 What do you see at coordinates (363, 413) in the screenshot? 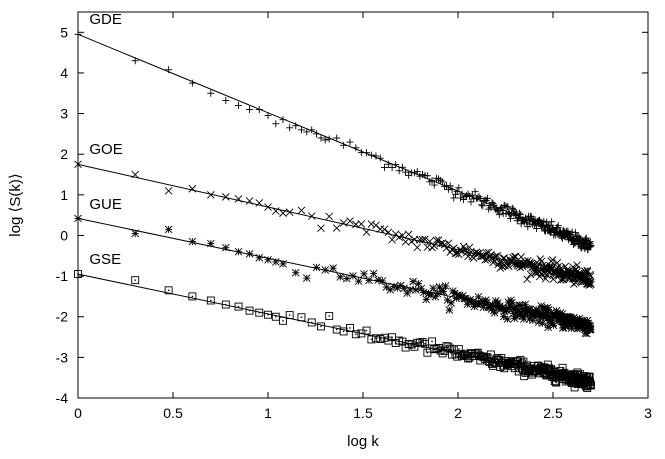
I see `x-tick-label: 1.5` at bounding box center [363, 413].